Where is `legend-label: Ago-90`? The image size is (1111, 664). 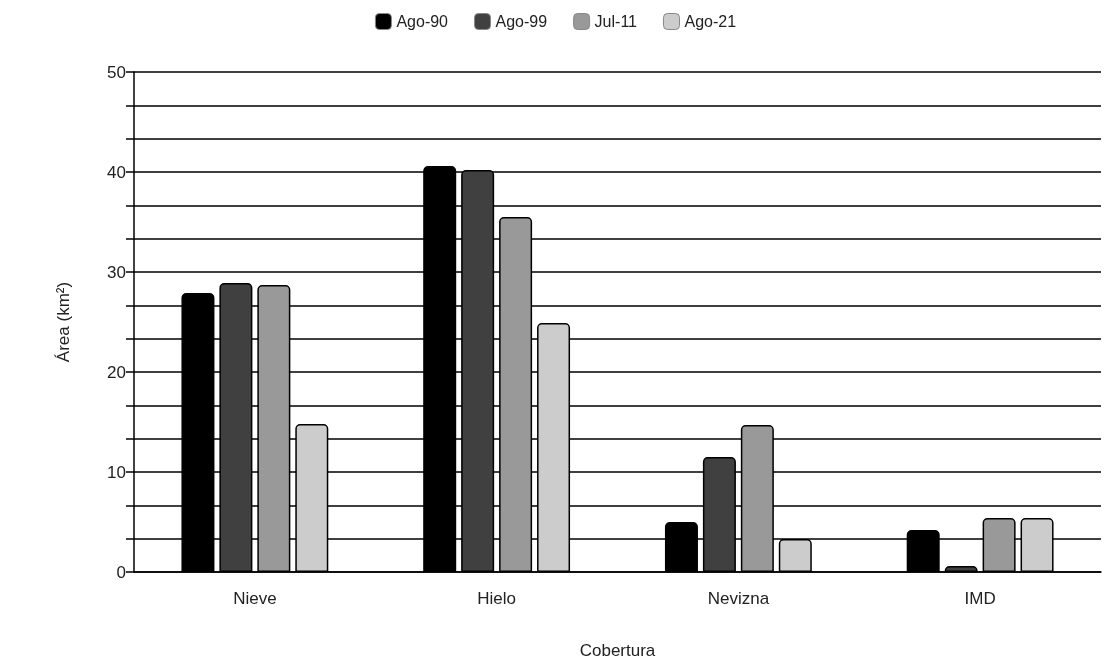 legend-label: Ago-90 is located at coordinates (422, 21).